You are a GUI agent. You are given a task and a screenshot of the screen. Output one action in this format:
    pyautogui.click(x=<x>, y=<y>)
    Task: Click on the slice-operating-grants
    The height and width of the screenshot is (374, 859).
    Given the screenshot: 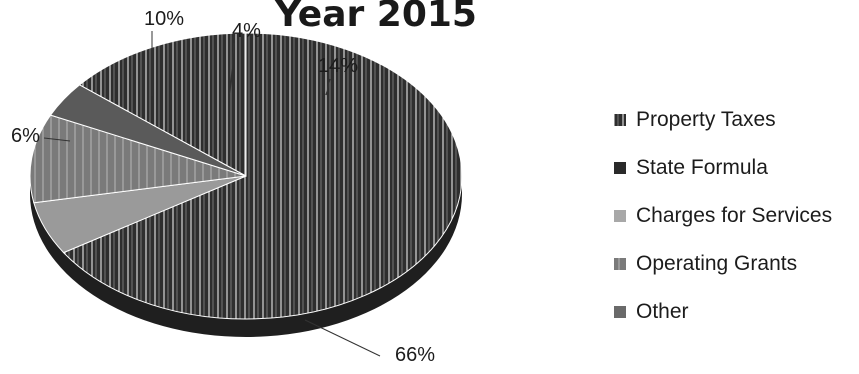 What is the action you would take?
    pyautogui.click(x=138, y=159)
    